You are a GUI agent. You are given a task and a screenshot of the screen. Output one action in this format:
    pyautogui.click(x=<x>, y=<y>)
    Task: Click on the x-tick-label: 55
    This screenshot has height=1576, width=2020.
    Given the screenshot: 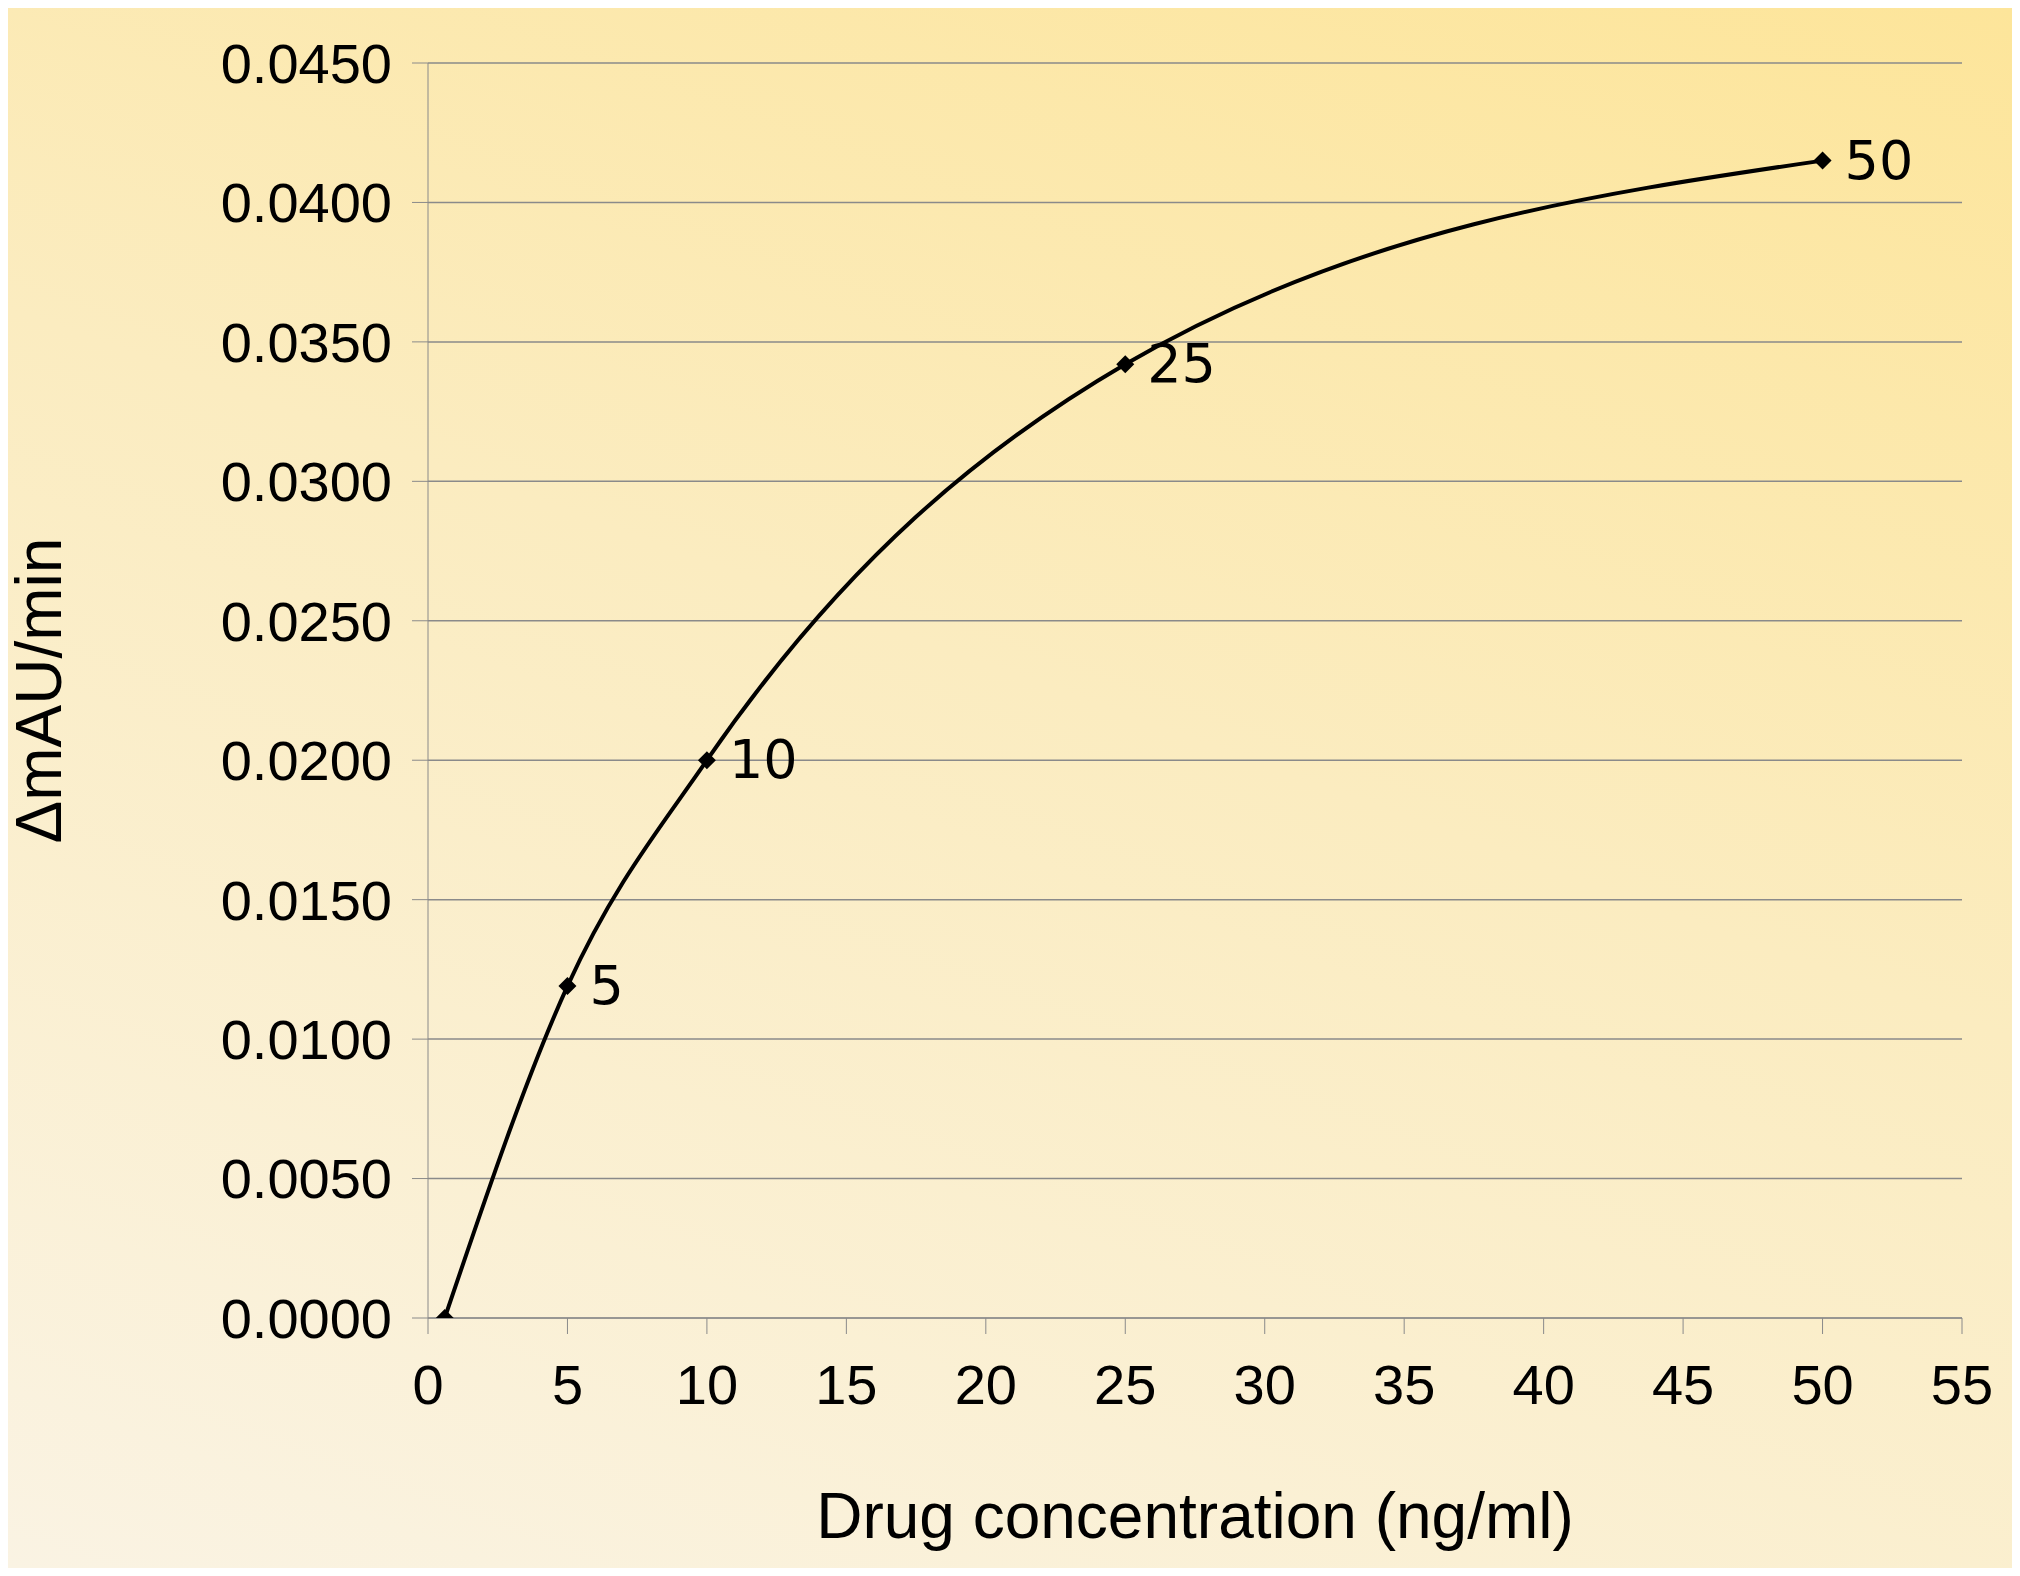 What is the action you would take?
    pyautogui.click(x=1962, y=1384)
    